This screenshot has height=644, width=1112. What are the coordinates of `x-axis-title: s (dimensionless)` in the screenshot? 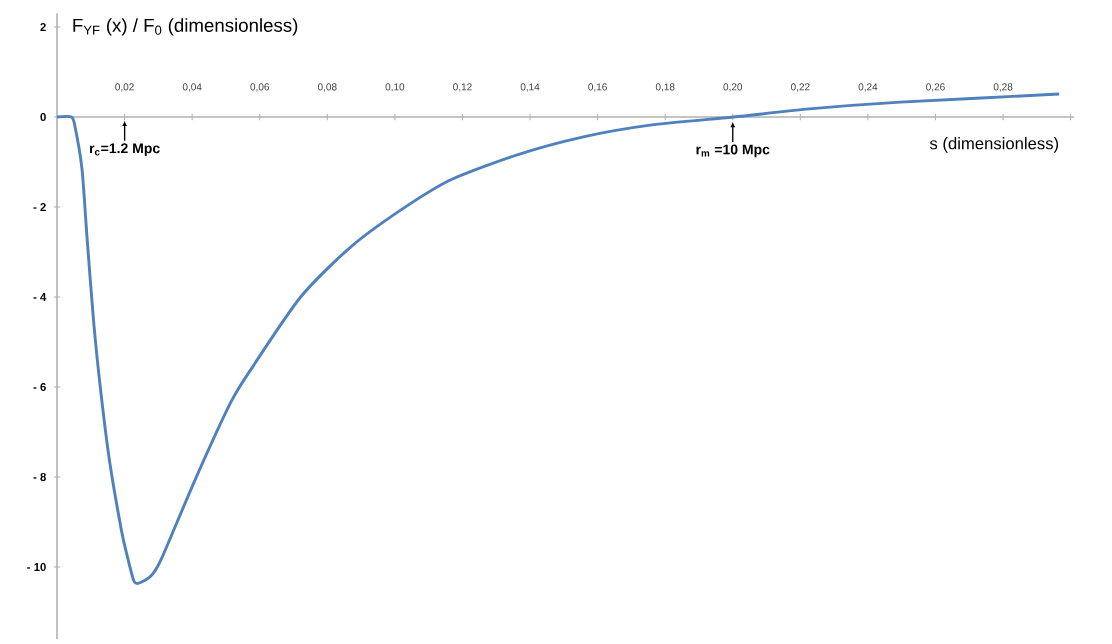 It's located at (994, 145).